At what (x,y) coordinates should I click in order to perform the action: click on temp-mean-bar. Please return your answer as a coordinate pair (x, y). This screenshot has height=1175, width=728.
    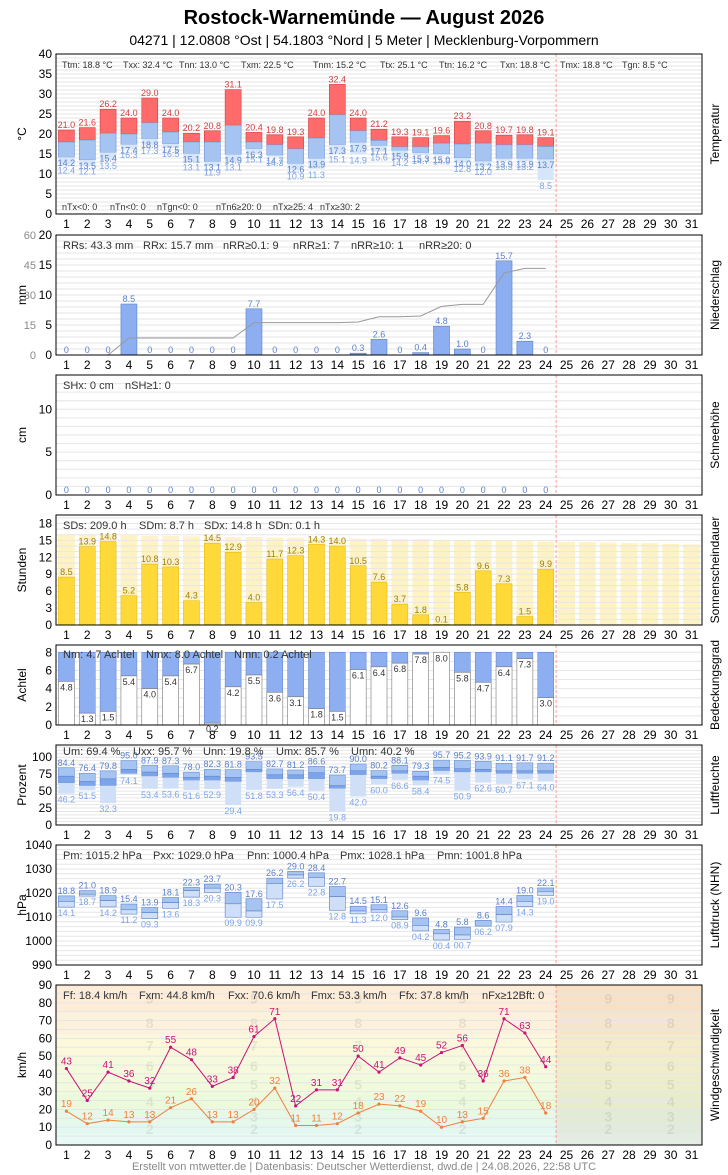
    Looking at the image, I should click on (295, 156).